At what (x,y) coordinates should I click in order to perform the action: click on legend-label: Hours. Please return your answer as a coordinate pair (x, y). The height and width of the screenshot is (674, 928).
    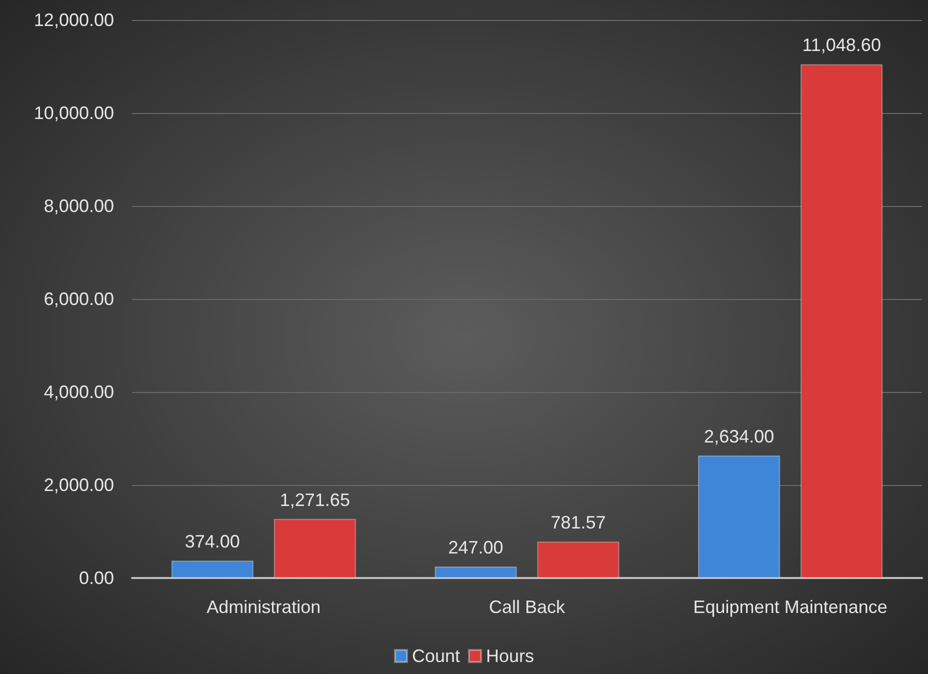
    Looking at the image, I should click on (510, 656).